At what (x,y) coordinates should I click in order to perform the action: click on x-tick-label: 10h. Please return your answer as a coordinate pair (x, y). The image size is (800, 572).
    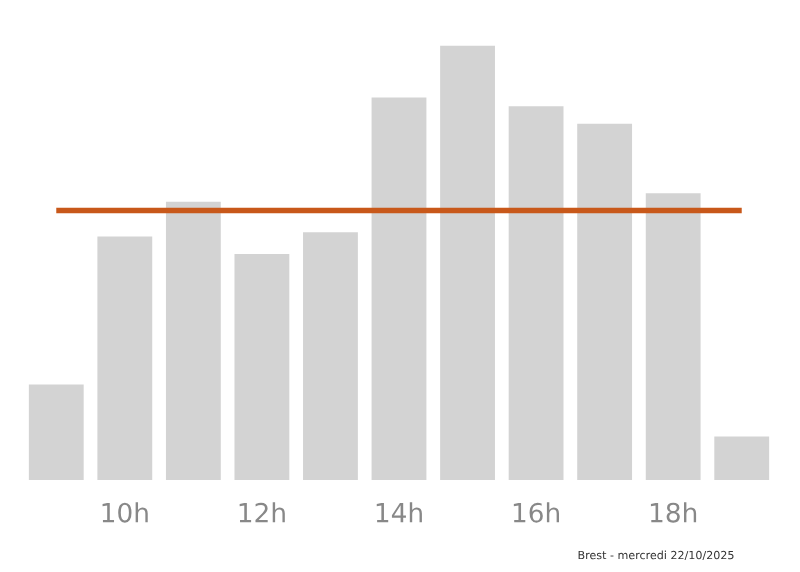
    Looking at the image, I should click on (125, 512).